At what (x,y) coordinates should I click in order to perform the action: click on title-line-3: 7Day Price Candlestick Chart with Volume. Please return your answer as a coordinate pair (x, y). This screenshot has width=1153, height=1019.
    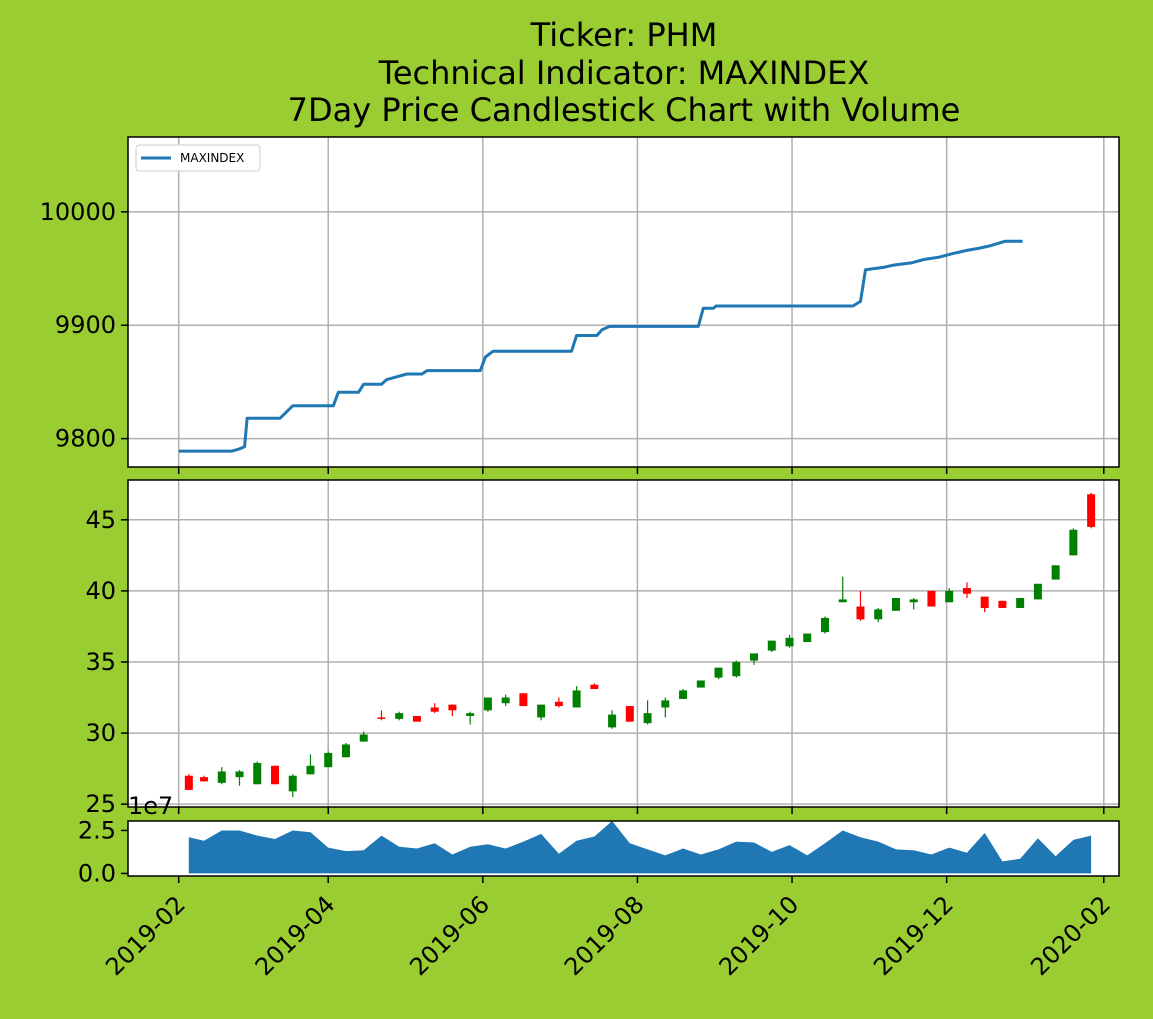
    Looking at the image, I should click on (624, 110).